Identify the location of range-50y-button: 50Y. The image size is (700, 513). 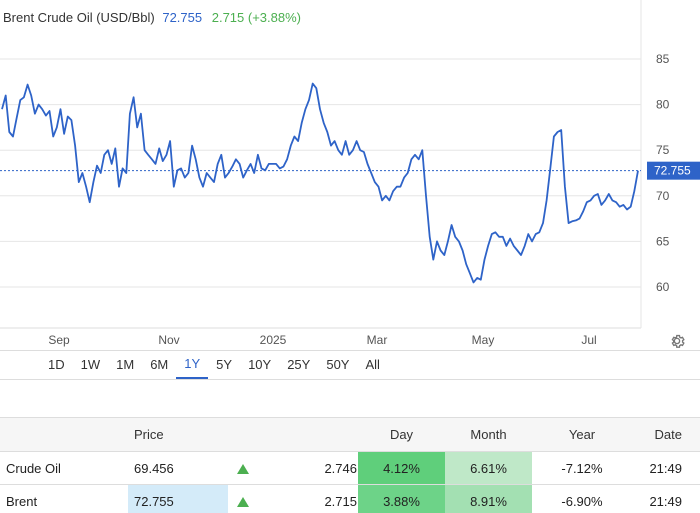
(338, 364).